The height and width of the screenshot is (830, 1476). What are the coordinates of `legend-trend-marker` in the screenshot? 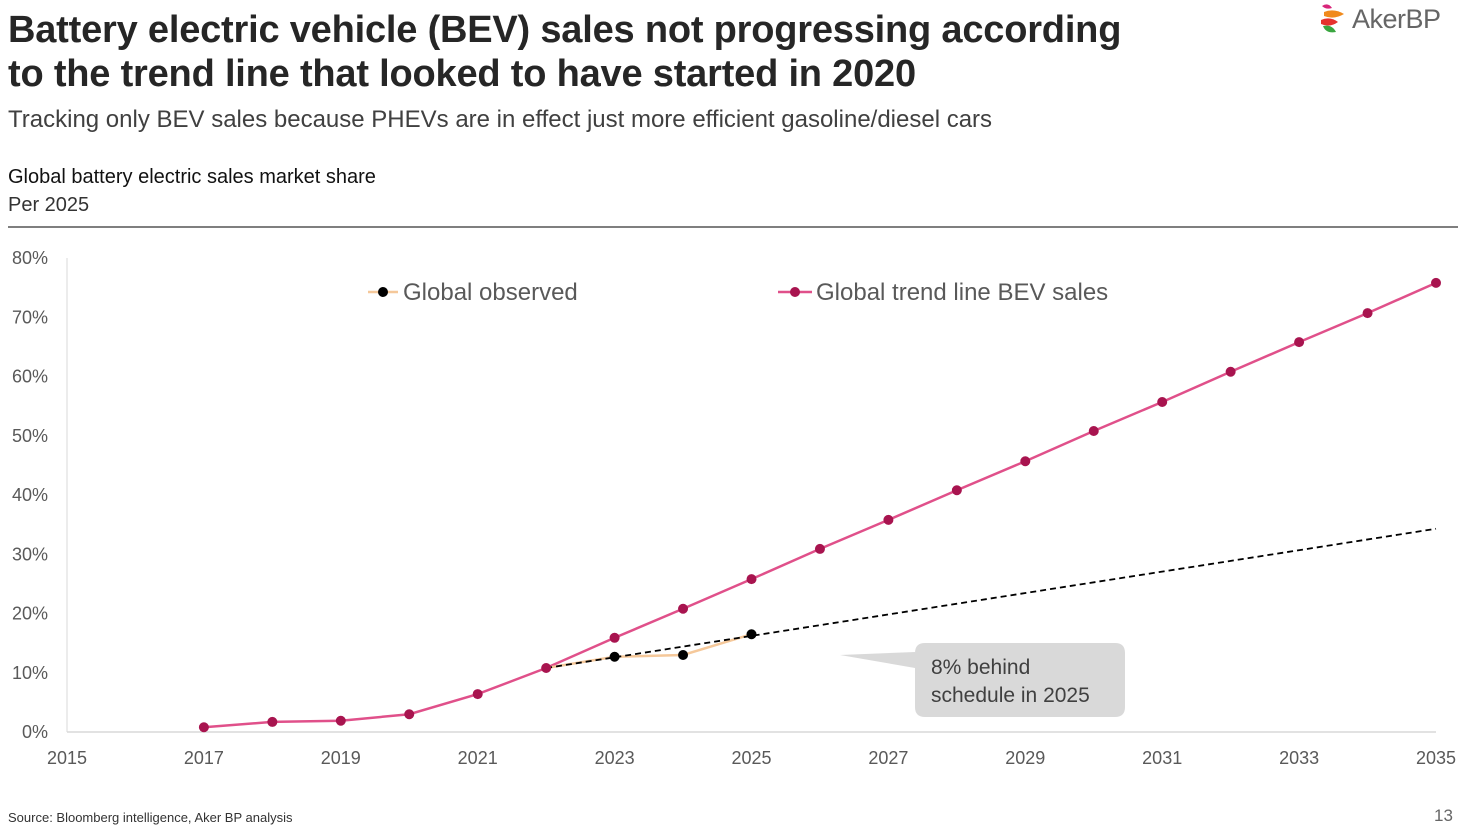 It's located at (795, 292).